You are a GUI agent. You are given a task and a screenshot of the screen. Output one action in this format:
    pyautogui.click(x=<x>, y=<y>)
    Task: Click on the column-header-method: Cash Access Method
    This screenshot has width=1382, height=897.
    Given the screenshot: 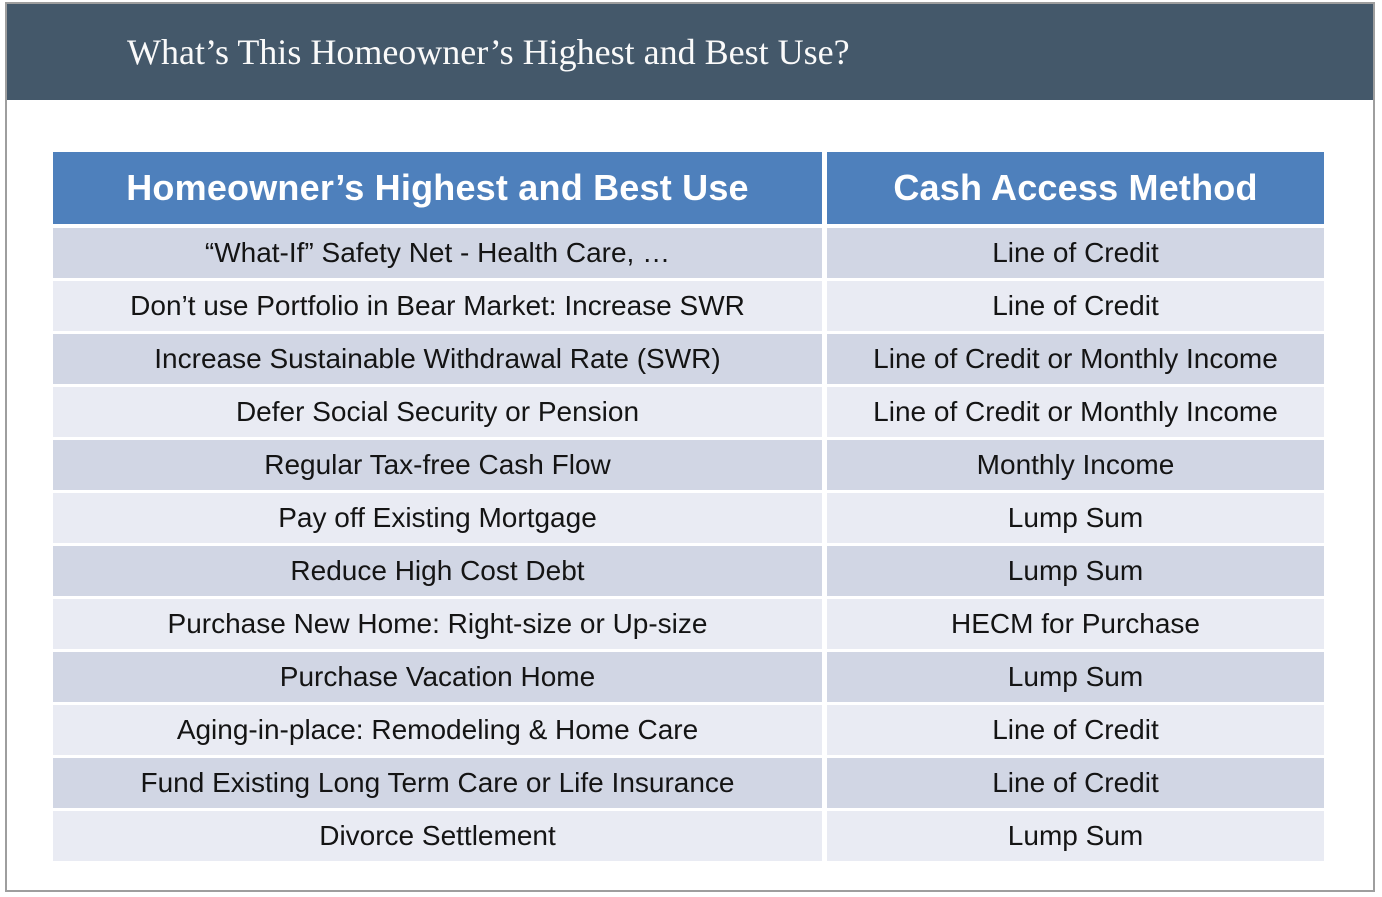 What is the action you would take?
    pyautogui.click(x=1075, y=188)
    